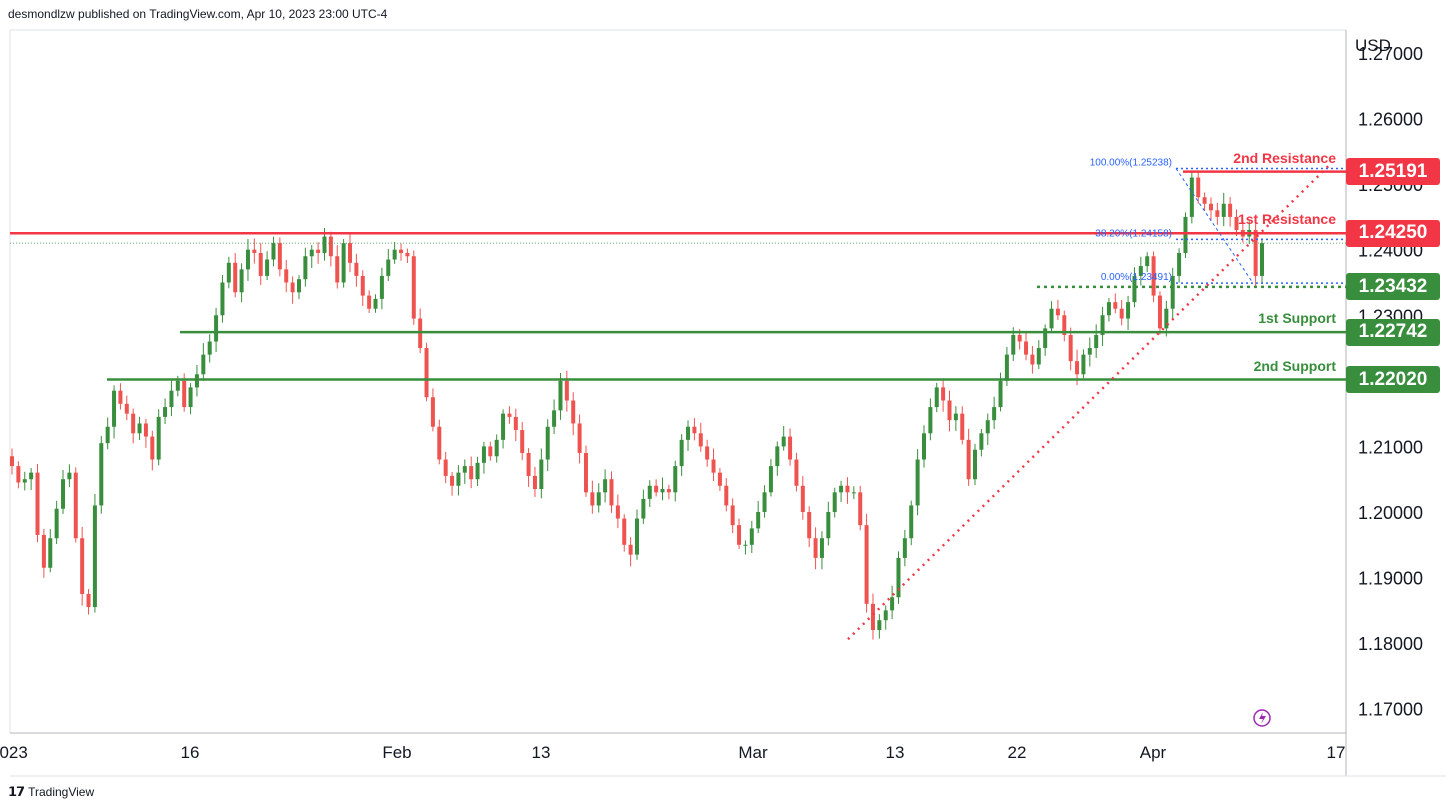  I want to click on level-name-resistance: 1st Resistance, so click(1286, 219).